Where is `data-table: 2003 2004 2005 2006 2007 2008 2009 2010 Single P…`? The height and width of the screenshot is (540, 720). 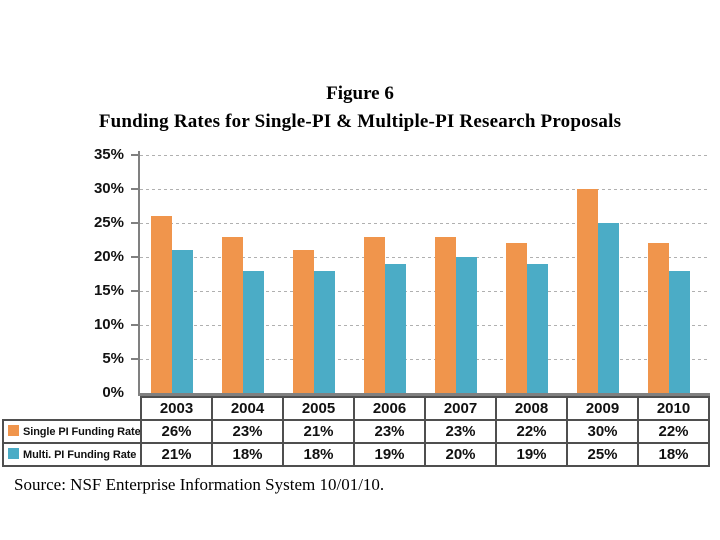 data-table: 2003 2004 2005 2006 2007 2008 2009 2010 Single P… is located at coordinates (356, 431).